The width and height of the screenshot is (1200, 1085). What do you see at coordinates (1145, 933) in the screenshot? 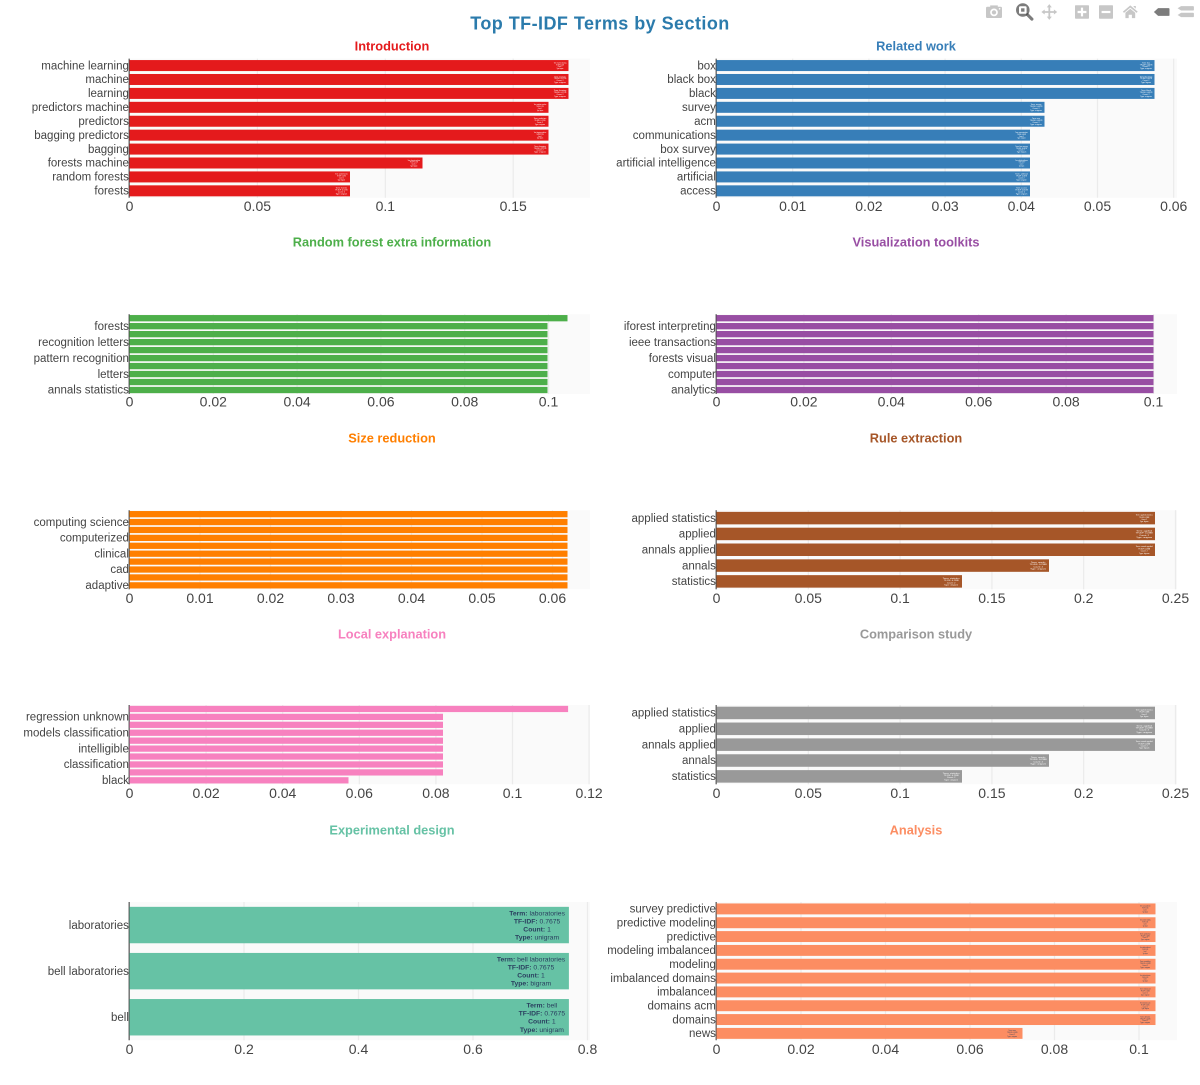
I see `svg-text: Term: predictive` at bounding box center [1145, 933].